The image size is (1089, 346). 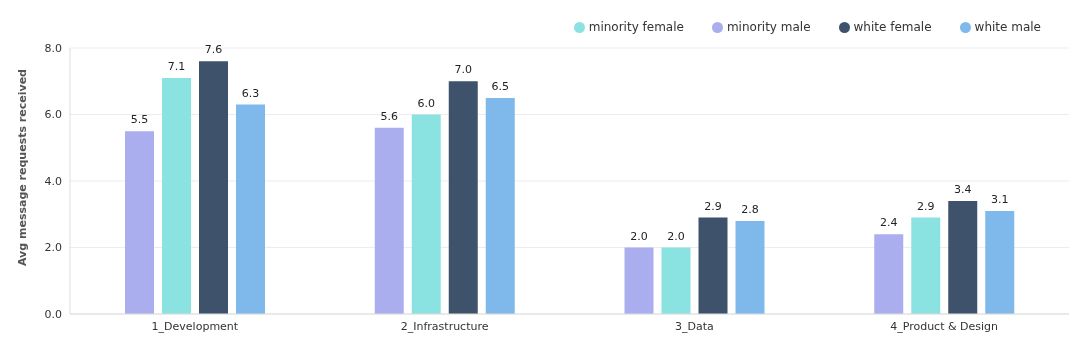 What do you see at coordinates (750, 209) in the screenshot?
I see `data-label: 2.8` at bounding box center [750, 209].